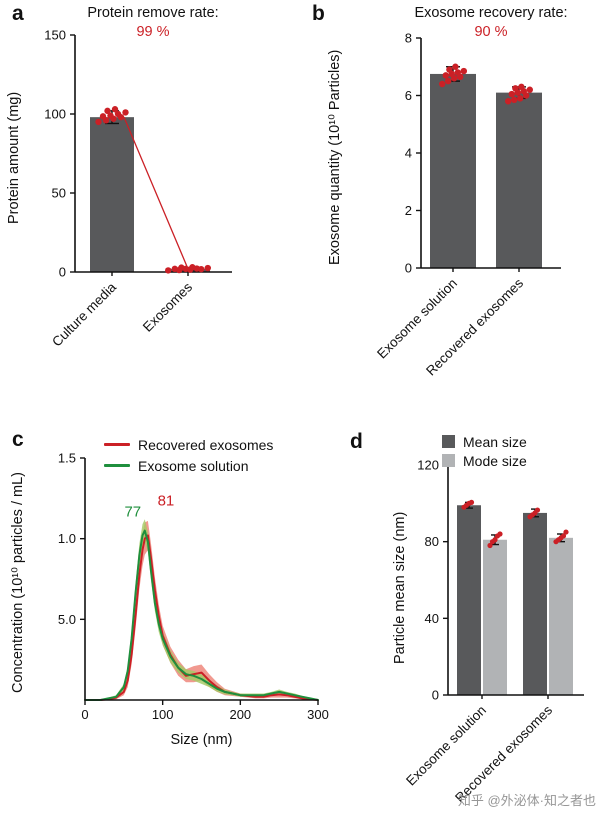  What do you see at coordinates (495, 441) in the screenshot?
I see `legend-label-mean-size: Mean size` at bounding box center [495, 441].